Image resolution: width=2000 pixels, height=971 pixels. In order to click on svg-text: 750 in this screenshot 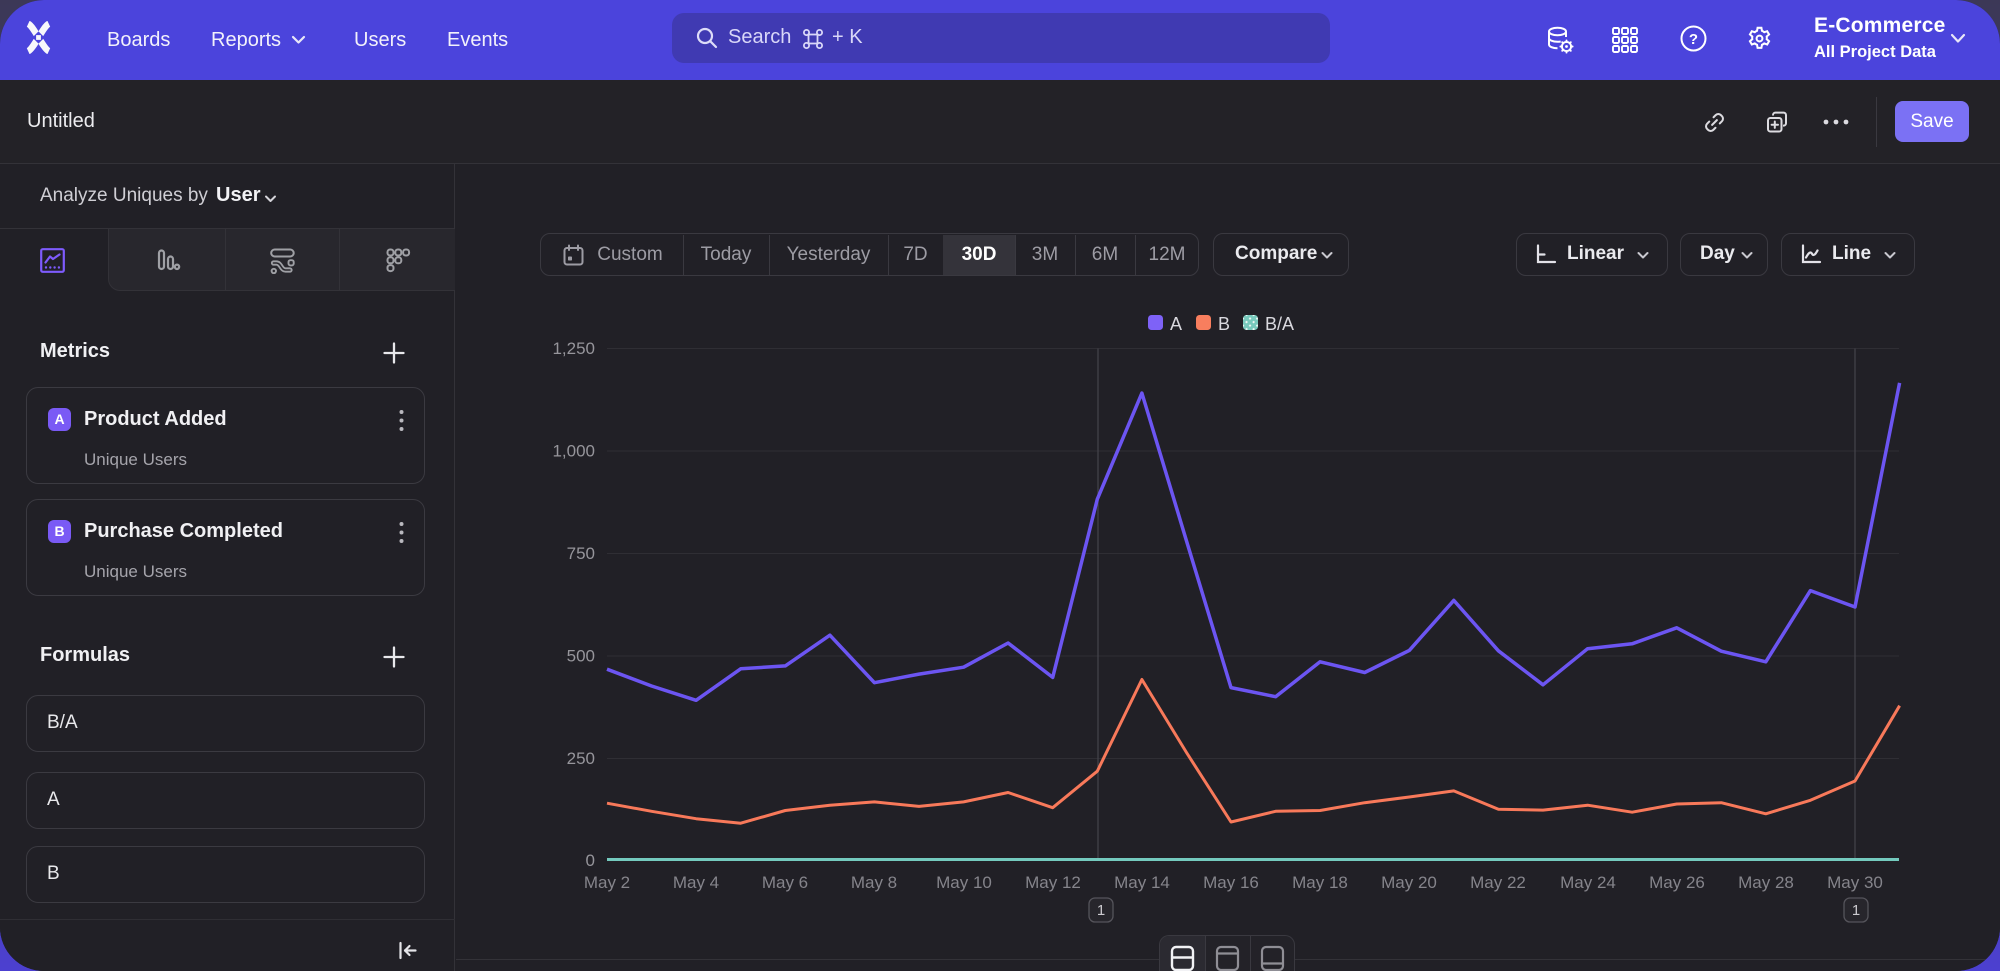, I will do `click(581, 553)`.